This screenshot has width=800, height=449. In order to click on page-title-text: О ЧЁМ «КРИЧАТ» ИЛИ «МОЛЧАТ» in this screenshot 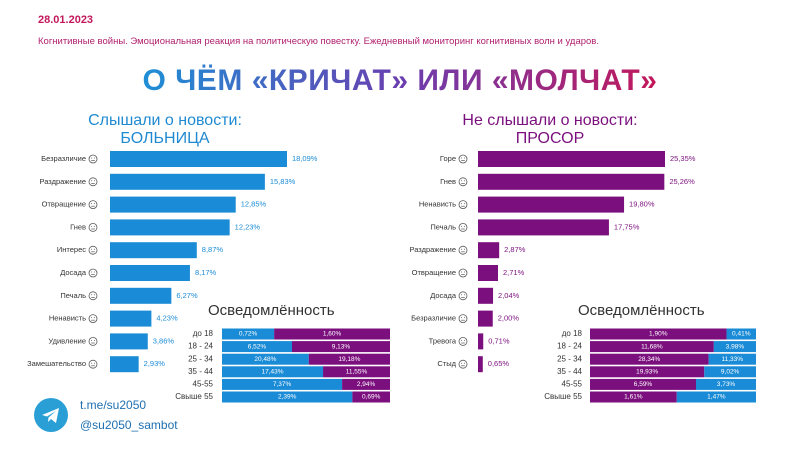, I will do `click(400, 80)`.